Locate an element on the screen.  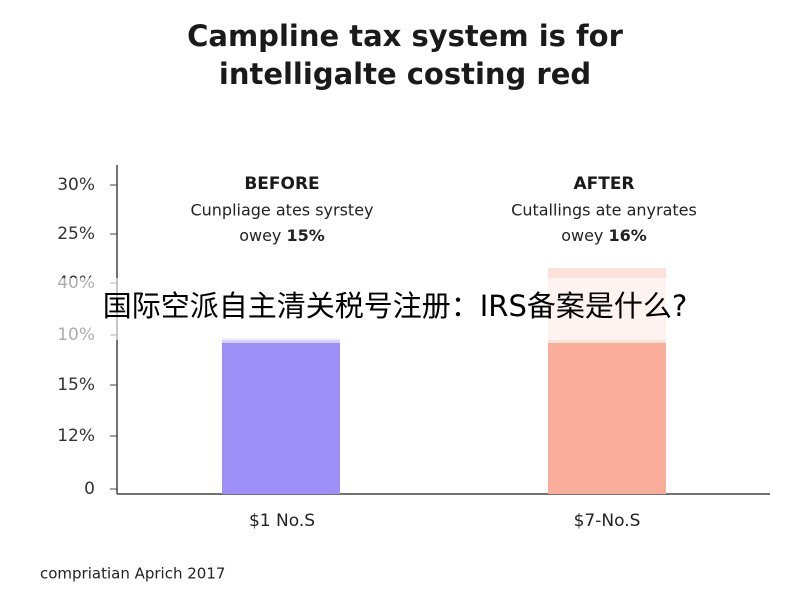
panel-caption: Cunpliage ates syrstey is located at coordinates (281, 210).